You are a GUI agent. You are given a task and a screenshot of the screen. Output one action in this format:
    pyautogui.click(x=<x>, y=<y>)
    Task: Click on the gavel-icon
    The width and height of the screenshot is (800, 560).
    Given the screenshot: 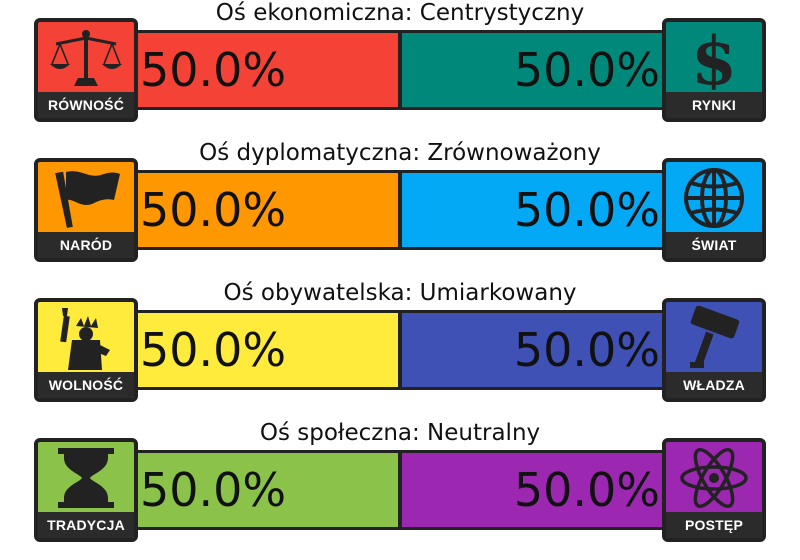 What is the action you would take?
    pyautogui.click(x=715, y=337)
    